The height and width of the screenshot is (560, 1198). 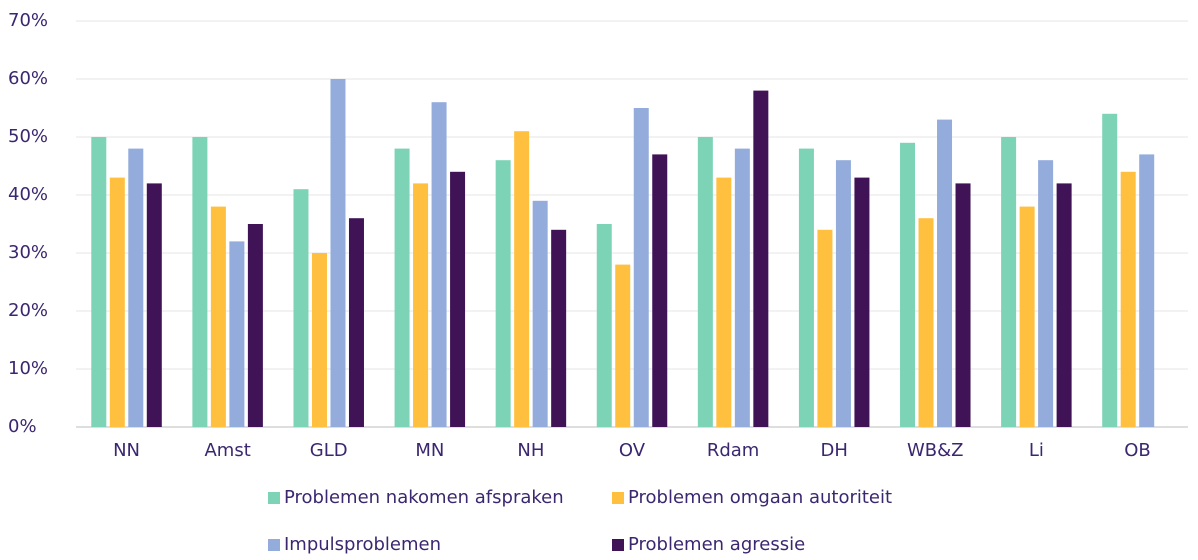 I want to click on legend-label: Problemen agressie, so click(x=716, y=544).